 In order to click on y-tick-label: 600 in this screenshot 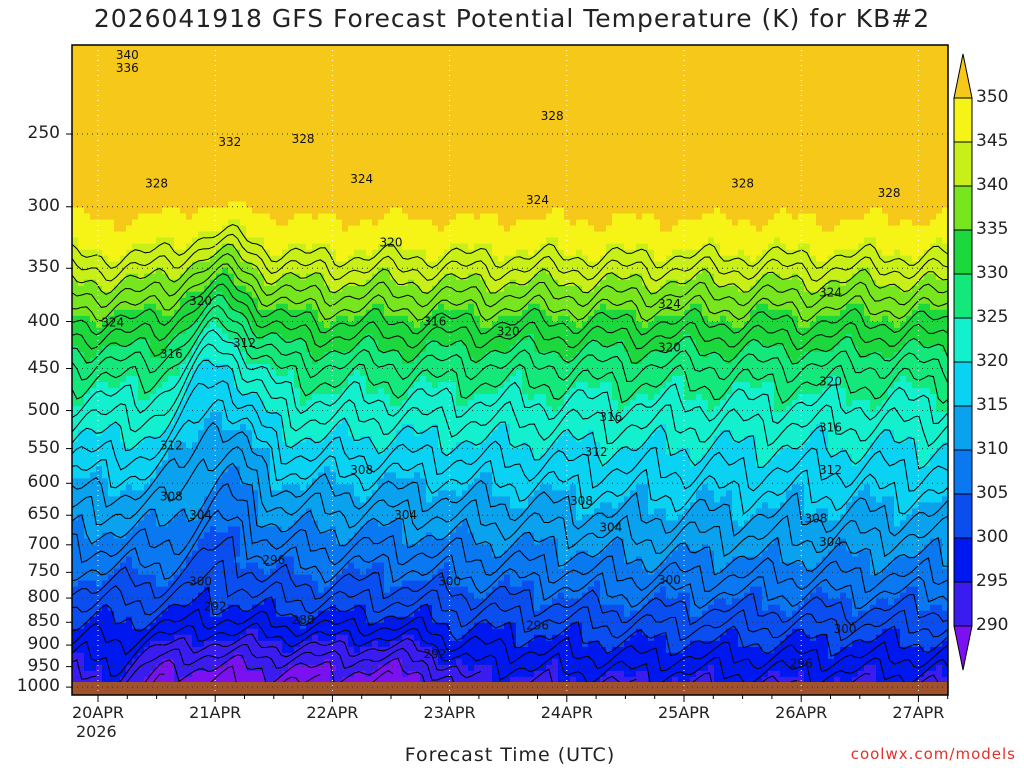, I will do `click(43, 482)`.